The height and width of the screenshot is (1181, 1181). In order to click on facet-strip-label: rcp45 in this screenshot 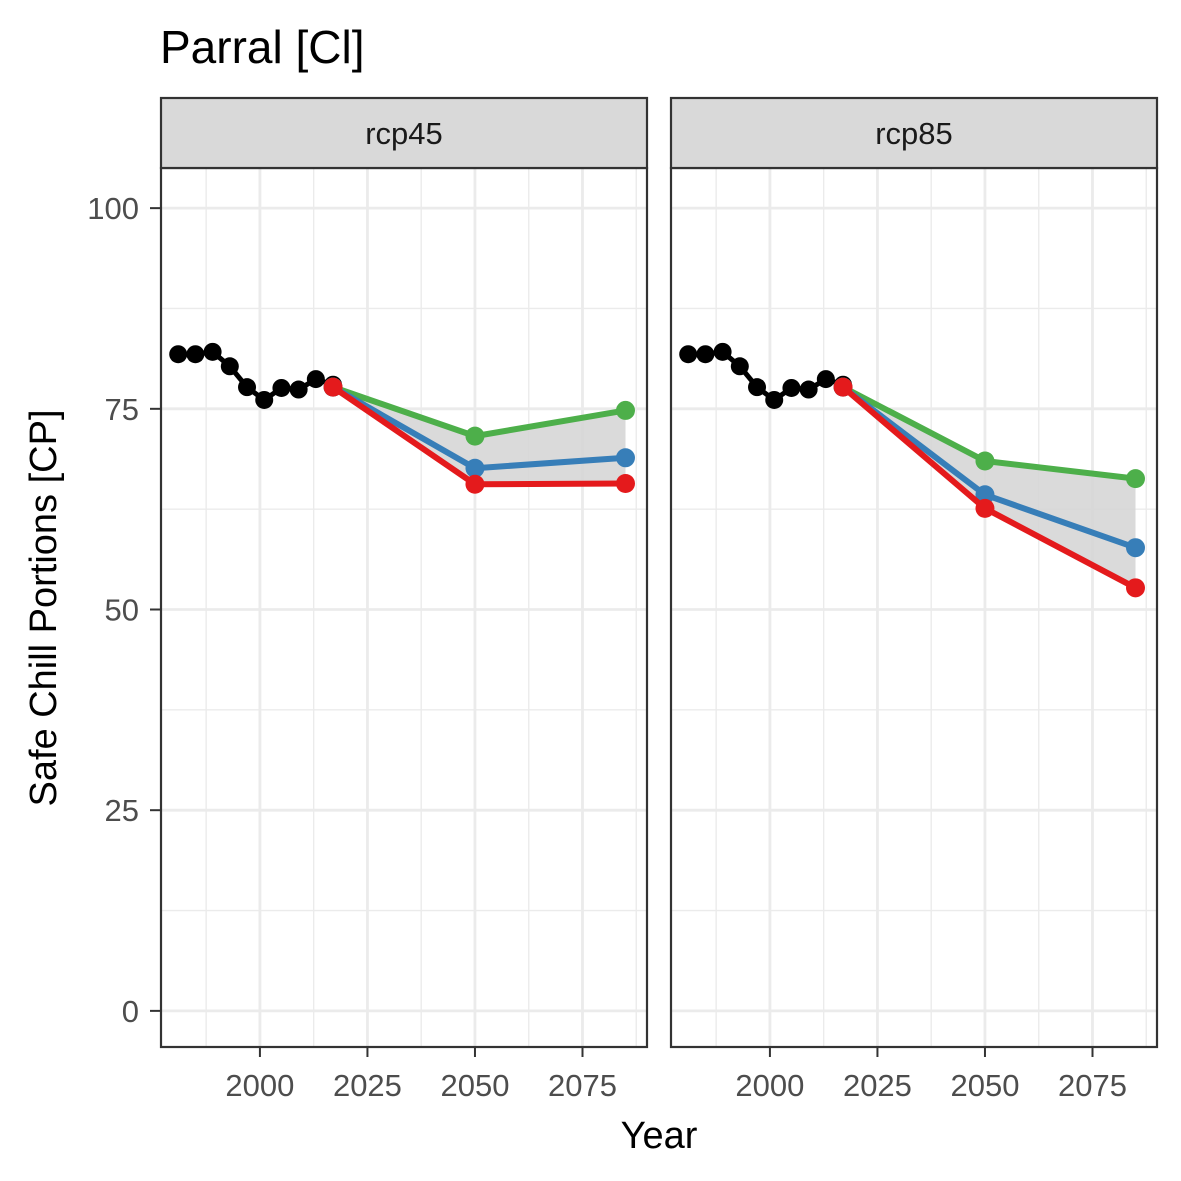, I will do `click(404, 133)`.